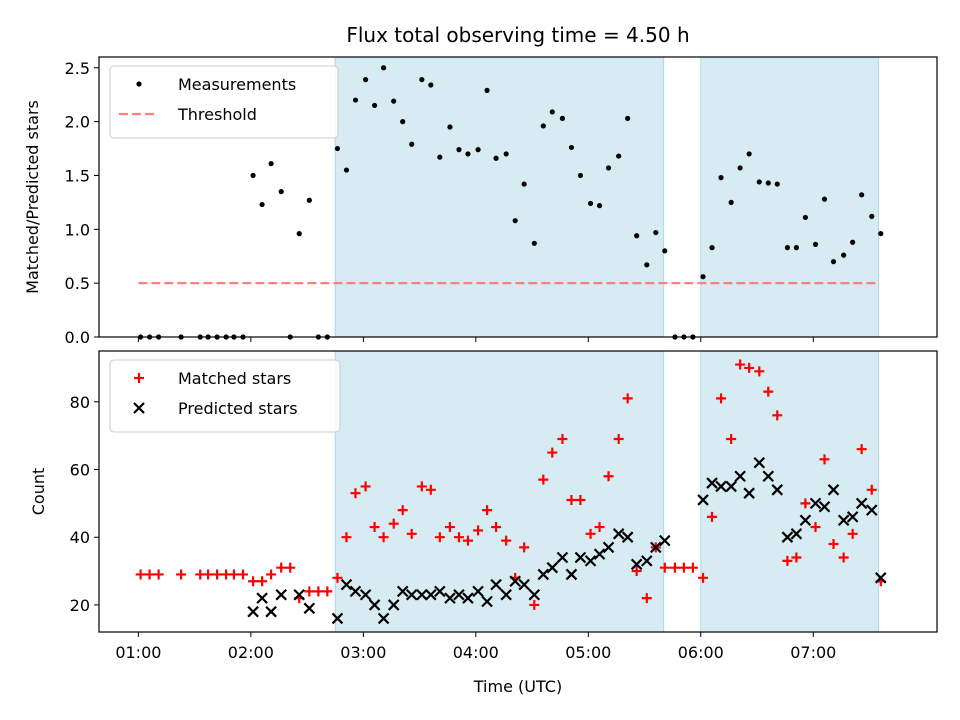 Image resolution: width=960 pixels, height=720 pixels. Describe the element at coordinates (499, 197) in the screenshot. I see `top-shaded-interval` at that location.